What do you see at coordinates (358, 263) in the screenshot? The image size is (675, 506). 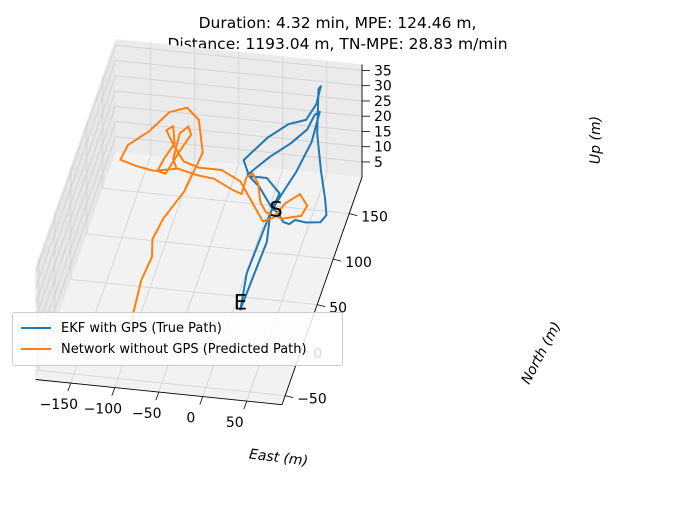 I see `y-tick-label: 100` at bounding box center [358, 263].